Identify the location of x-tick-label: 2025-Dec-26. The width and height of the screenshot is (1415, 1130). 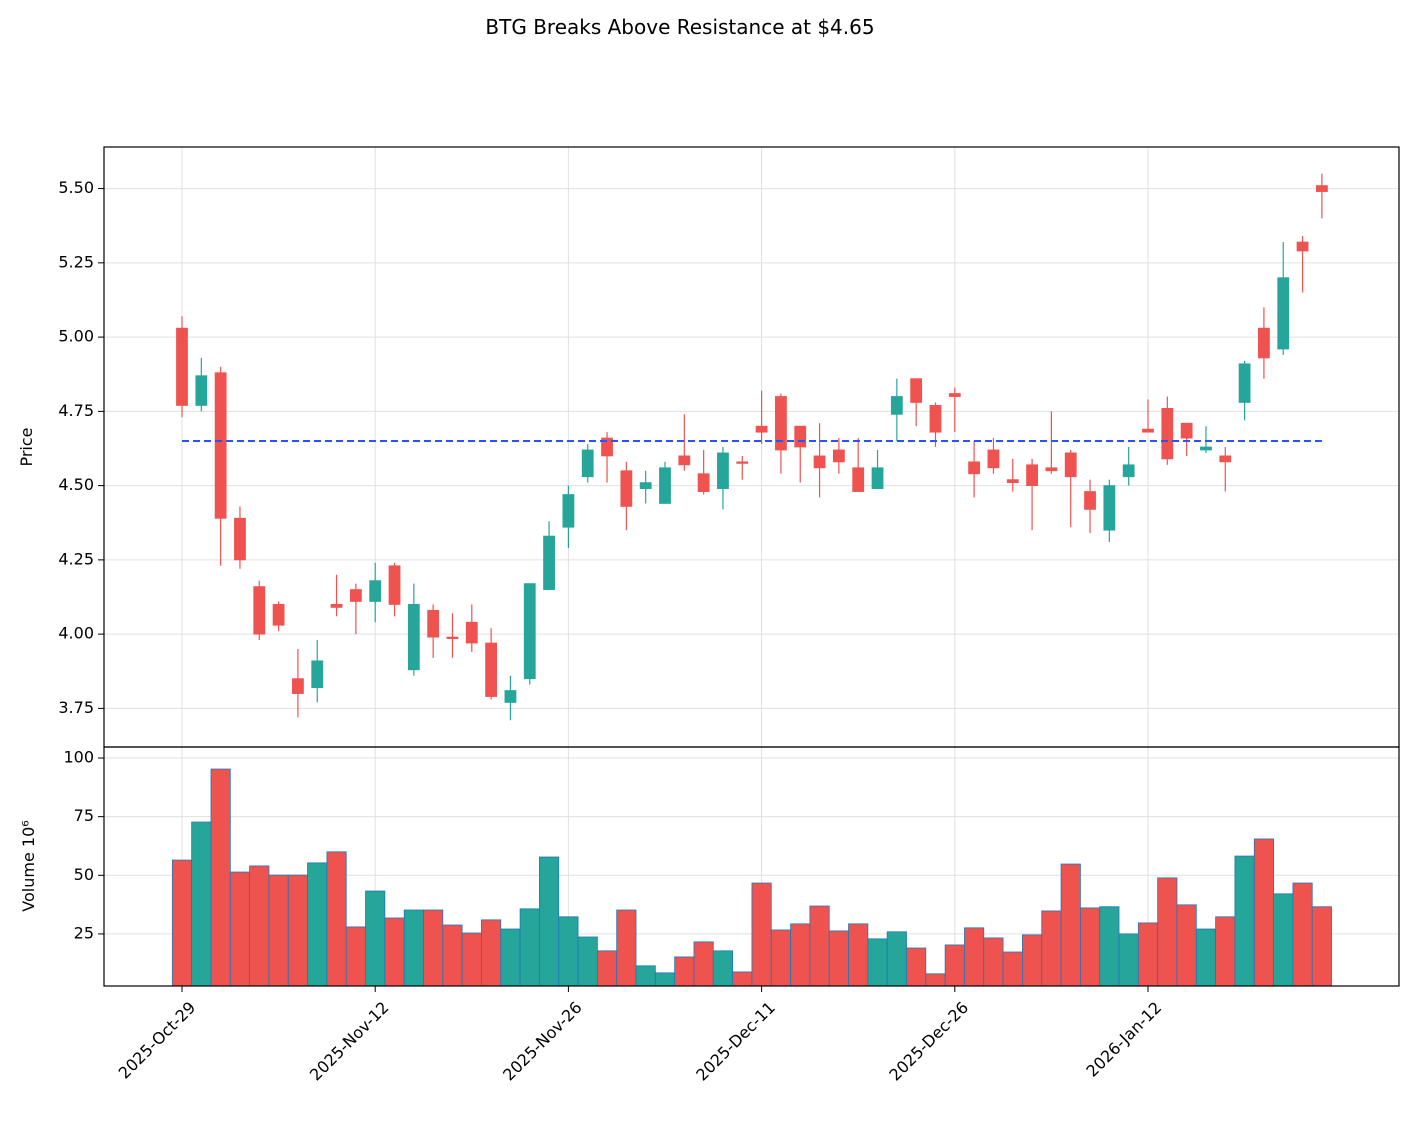
(928, 1041).